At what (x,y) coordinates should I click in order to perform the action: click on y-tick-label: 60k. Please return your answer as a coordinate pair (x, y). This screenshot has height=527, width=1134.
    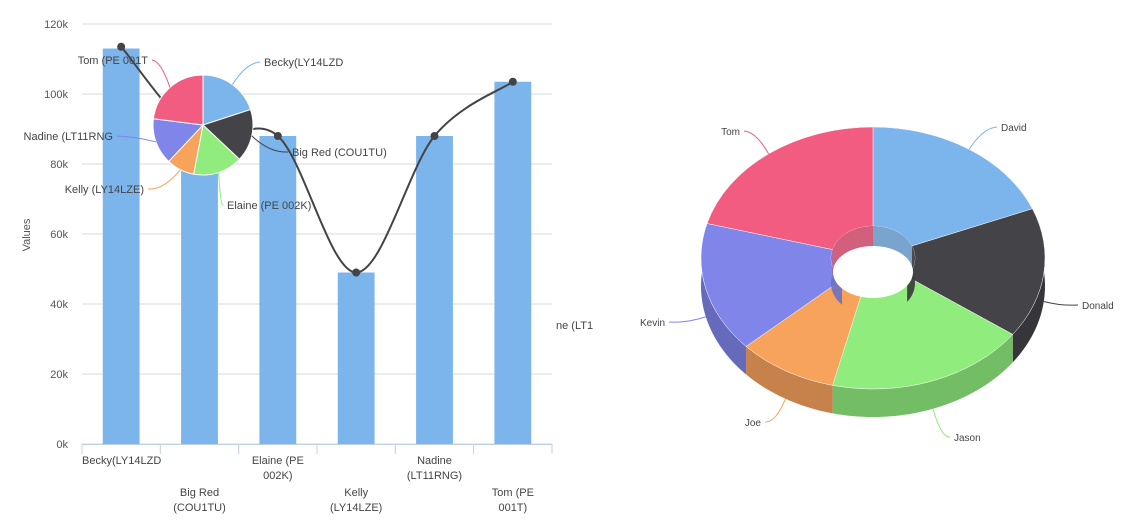
    Looking at the image, I should click on (59, 235).